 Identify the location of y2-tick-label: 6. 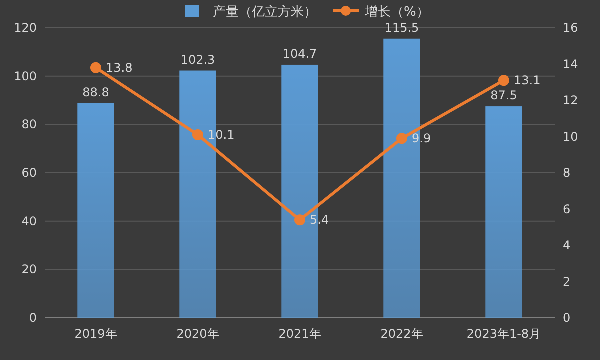
(567, 209).